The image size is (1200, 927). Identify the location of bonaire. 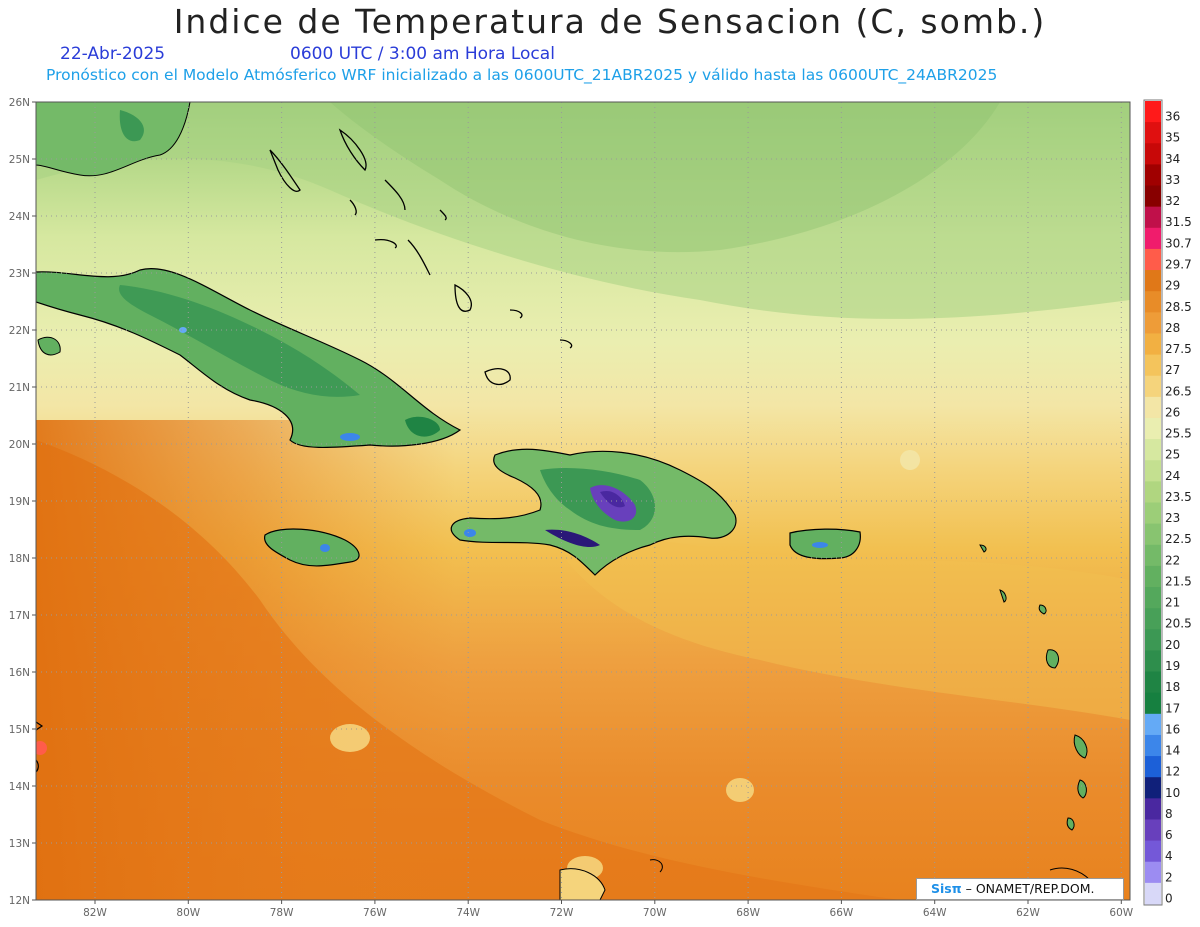
(656, 866).